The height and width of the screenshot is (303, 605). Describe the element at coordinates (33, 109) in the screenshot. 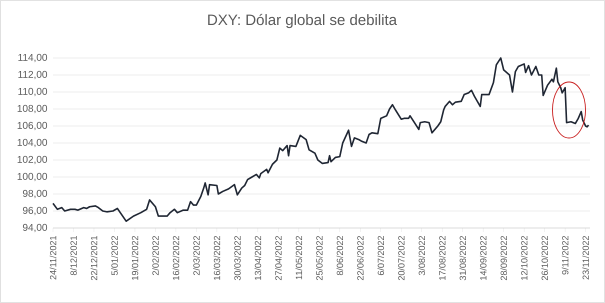

I see `y-tick-label: 108,00` at that location.